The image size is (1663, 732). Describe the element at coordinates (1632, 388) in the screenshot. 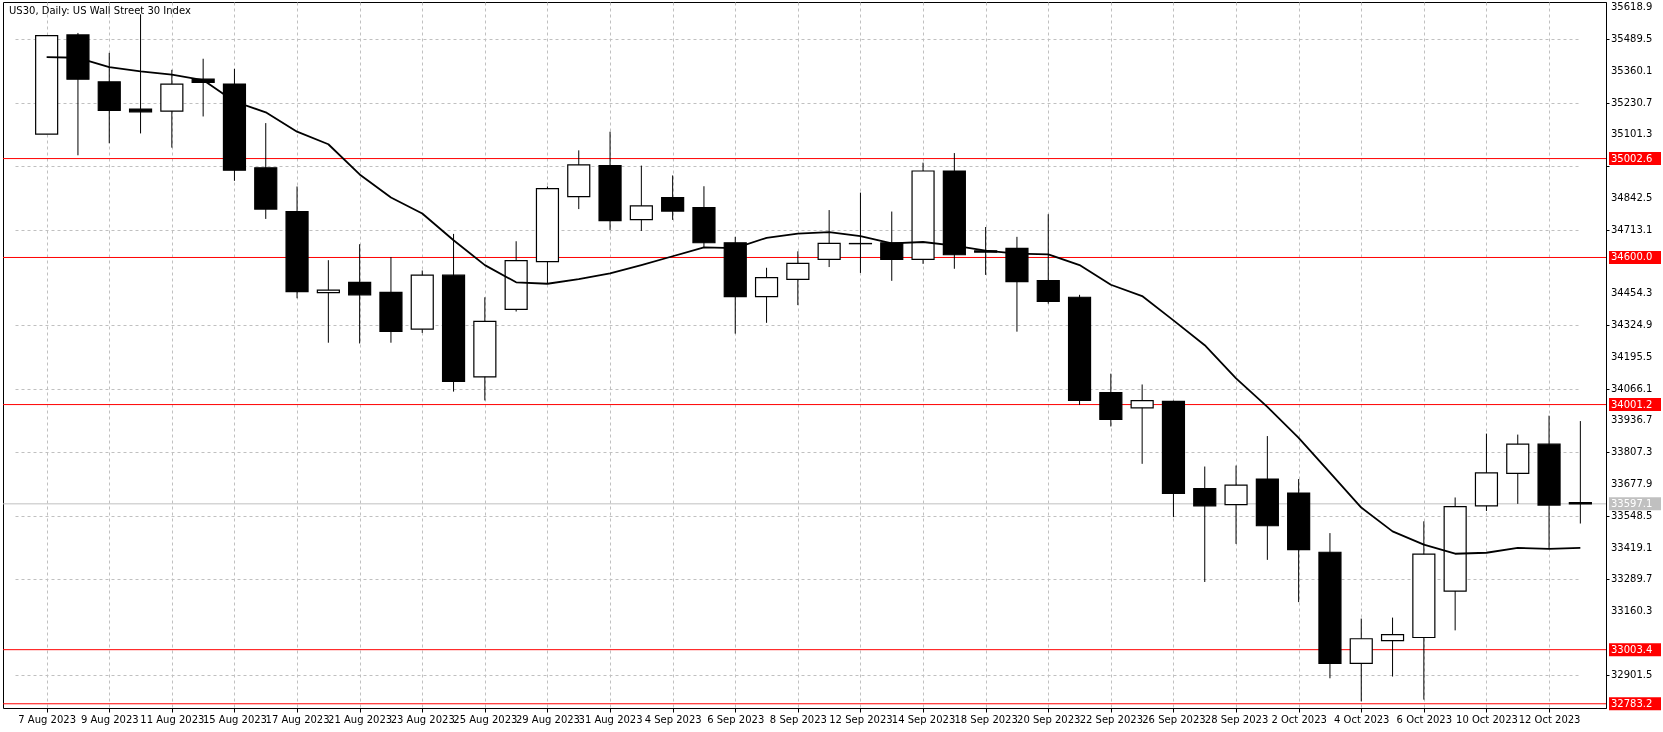

I see `y-tick-label: 34066.1` at that location.